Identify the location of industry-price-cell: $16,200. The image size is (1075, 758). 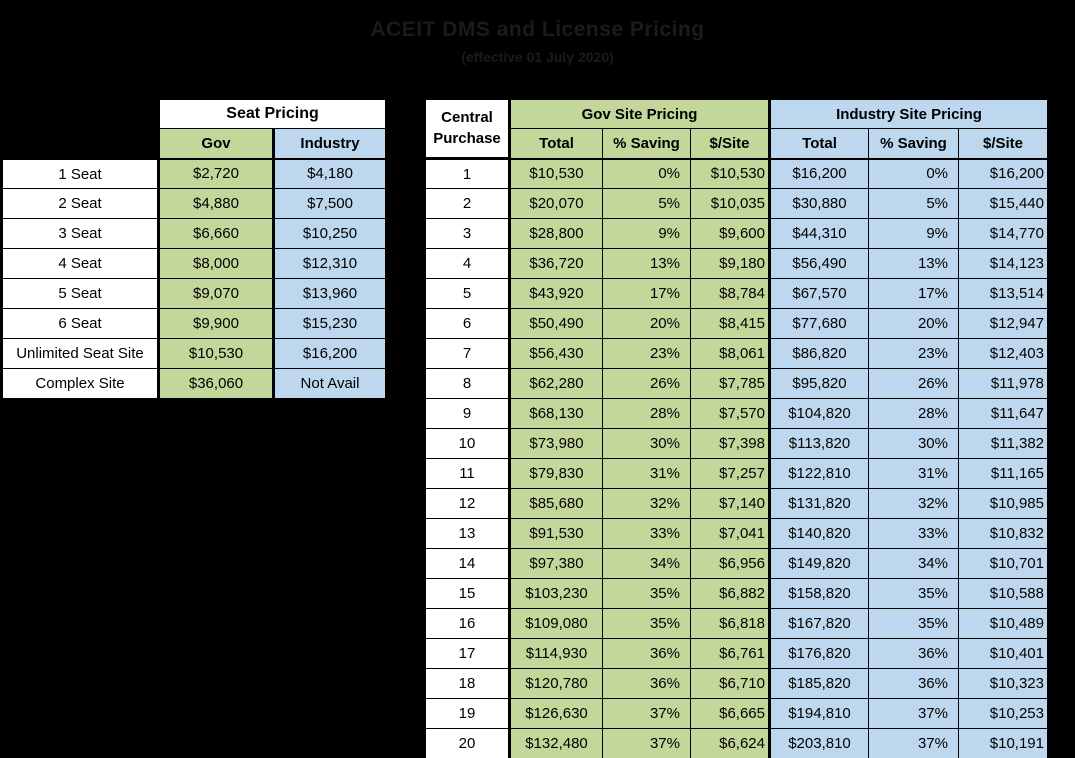
(330, 353).